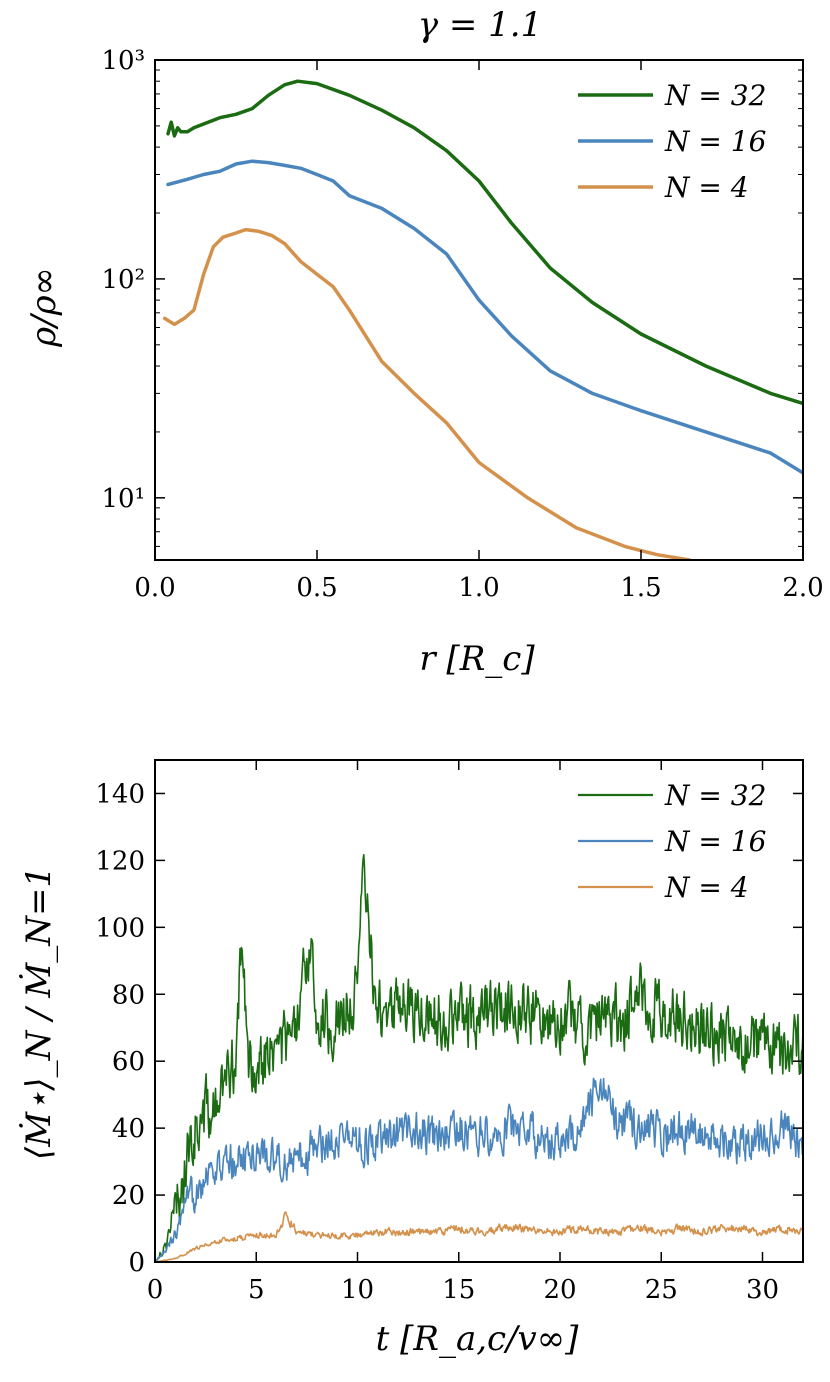  Describe the element at coordinates (120, 928) in the screenshot. I see `y-tick-label: 100` at that location.